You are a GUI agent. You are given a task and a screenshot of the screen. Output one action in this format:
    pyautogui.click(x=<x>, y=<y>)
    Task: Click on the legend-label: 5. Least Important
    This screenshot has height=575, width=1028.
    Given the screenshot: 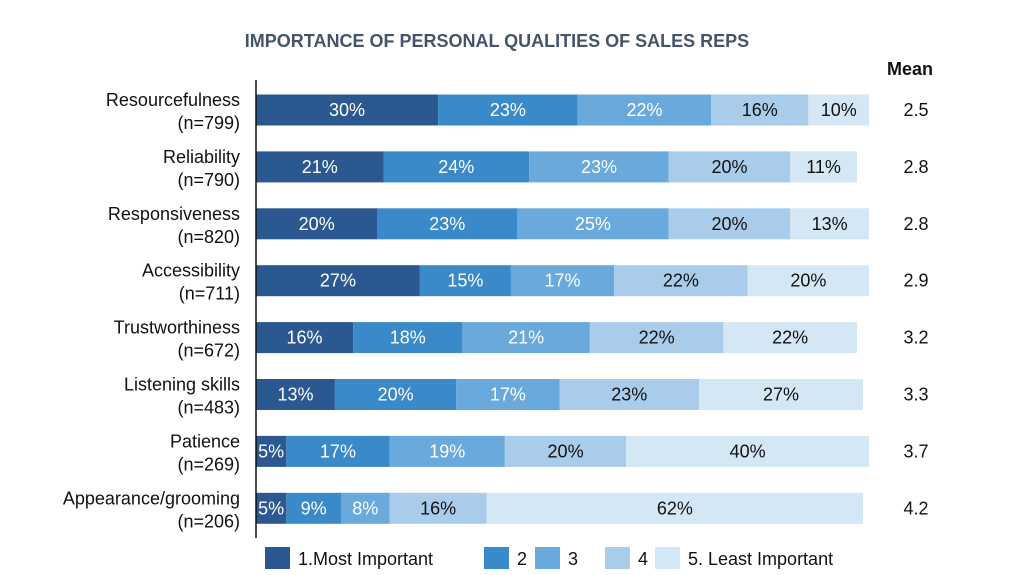 What is the action you would take?
    pyautogui.click(x=760, y=559)
    